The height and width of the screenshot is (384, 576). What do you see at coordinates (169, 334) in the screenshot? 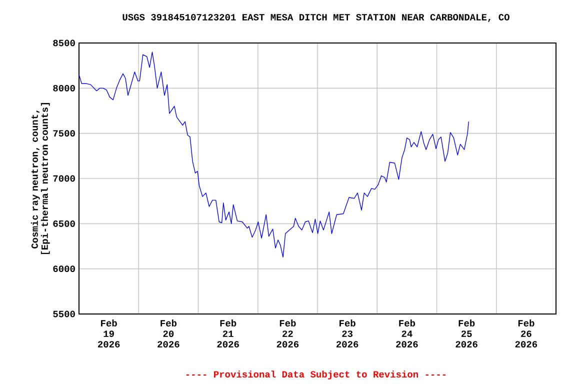
I see `x-tick-label: Feb 20 2026` at bounding box center [169, 334].